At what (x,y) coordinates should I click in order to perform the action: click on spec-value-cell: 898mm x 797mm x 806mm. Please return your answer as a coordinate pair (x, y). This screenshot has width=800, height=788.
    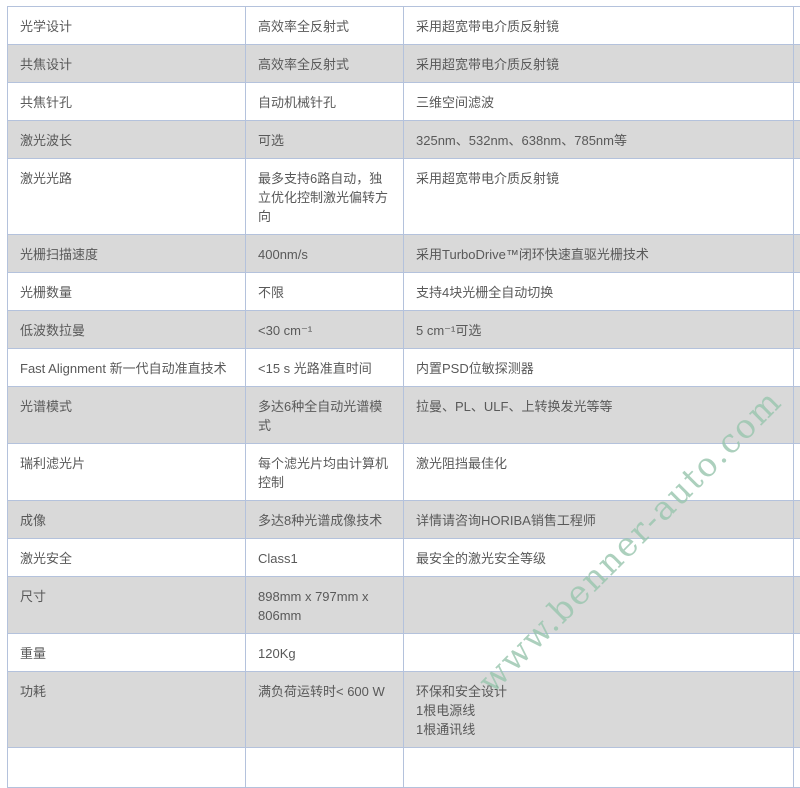
    Looking at the image, I should click on (325, 605).